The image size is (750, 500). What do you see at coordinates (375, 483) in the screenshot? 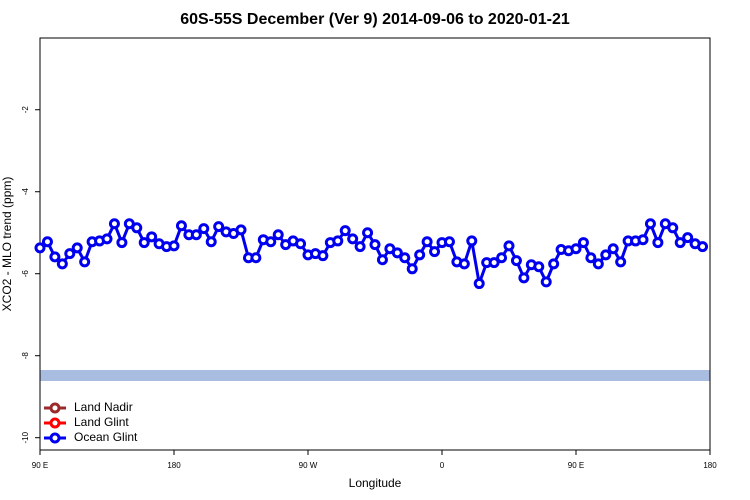
I see `x-axis-label: Longitude` at bounding box center [375, 483].